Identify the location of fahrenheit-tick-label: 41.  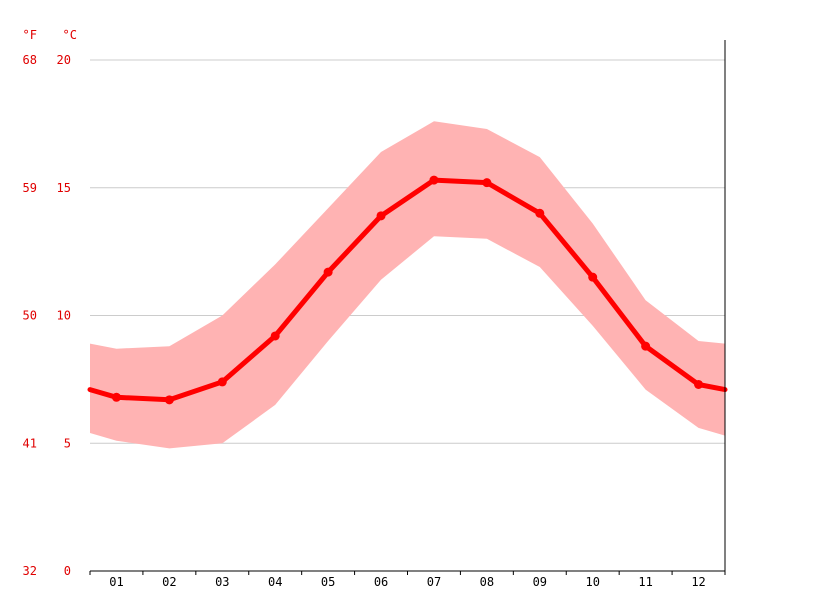
(30, 443).